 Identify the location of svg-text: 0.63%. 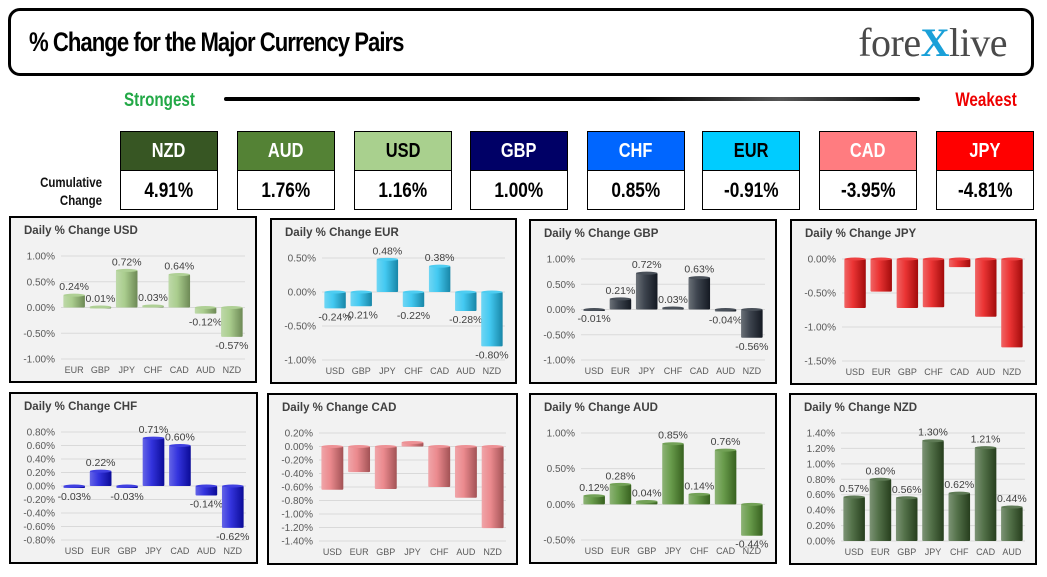
(699, 270).